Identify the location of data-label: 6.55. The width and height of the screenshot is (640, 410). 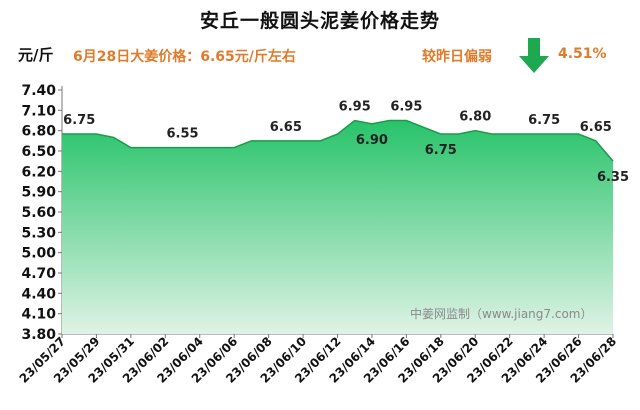
(182, 134).